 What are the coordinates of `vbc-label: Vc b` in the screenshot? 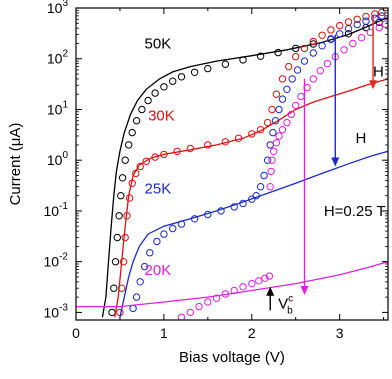 It's located at (285, 304).